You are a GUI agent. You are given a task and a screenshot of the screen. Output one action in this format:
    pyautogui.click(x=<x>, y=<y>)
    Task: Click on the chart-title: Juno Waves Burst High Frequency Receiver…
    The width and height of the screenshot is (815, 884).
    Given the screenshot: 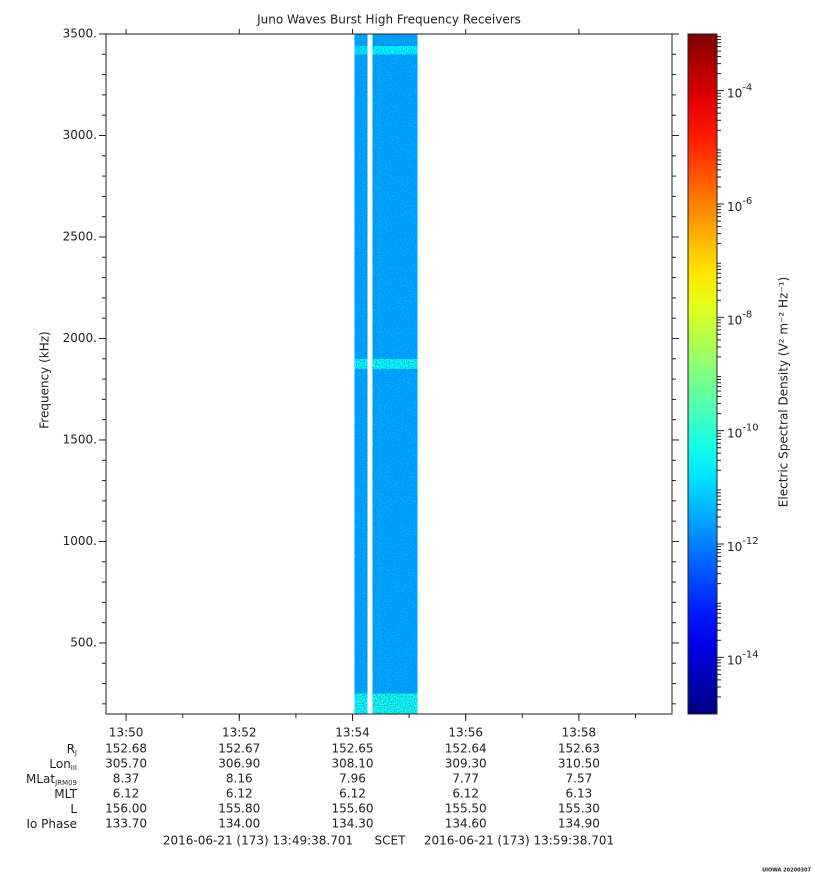 What is the action you would take?
    pyautogui.click(x=388, y=20)
    